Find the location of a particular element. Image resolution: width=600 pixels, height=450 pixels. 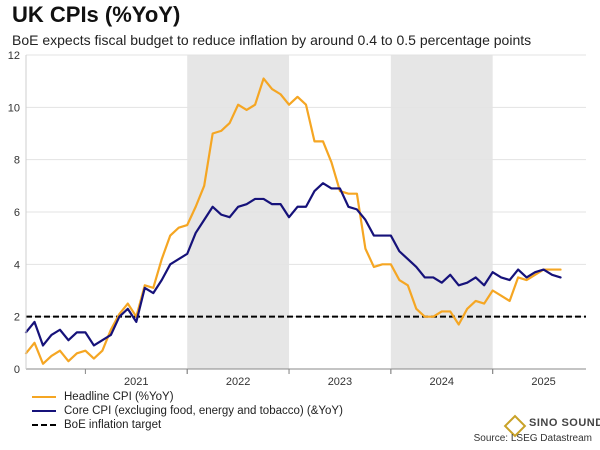

logo-text: SINO SOUND is located at coordinates (564, 423).